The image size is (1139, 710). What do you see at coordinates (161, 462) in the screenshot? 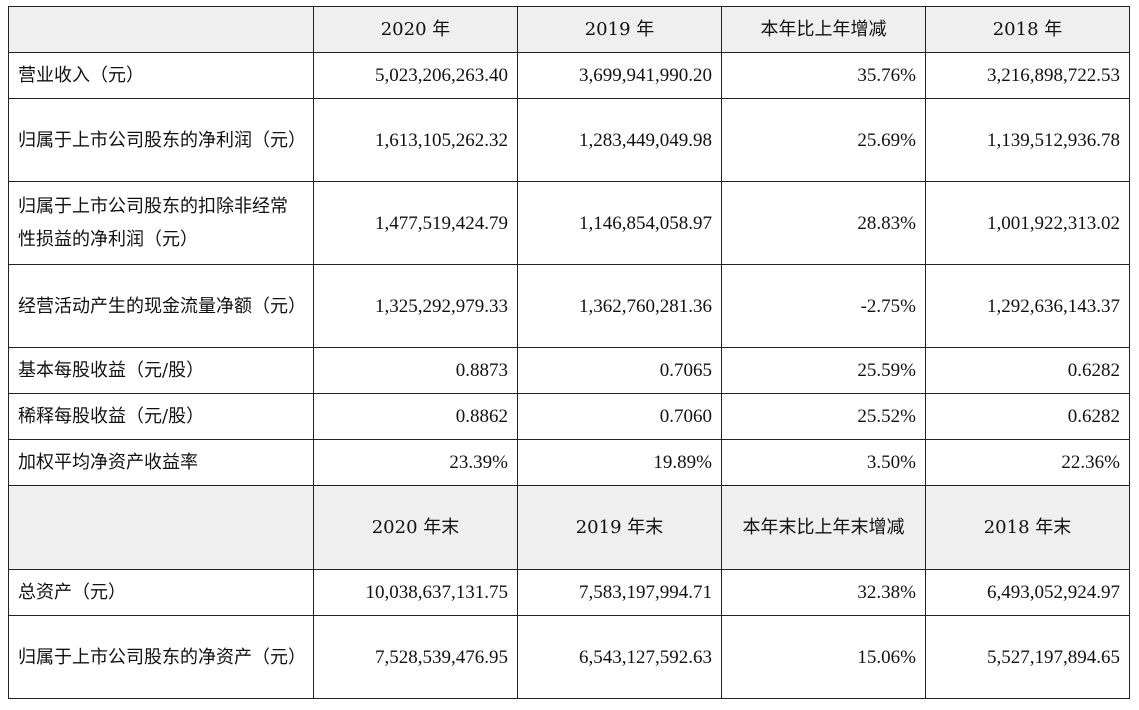
I see `row-label: 加权平均净资产收益率` at bounding box center [161, 462].